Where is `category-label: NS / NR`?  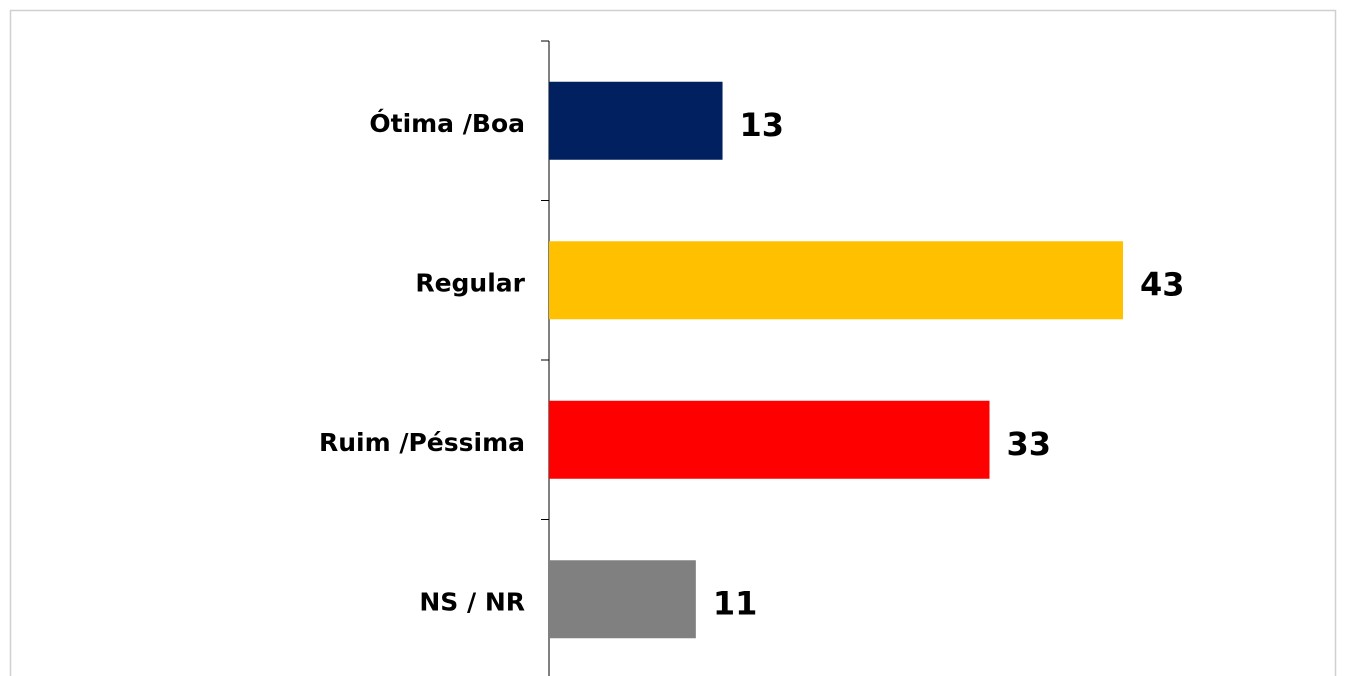
category-label: NS / NR is located at coordinates (472, 601).